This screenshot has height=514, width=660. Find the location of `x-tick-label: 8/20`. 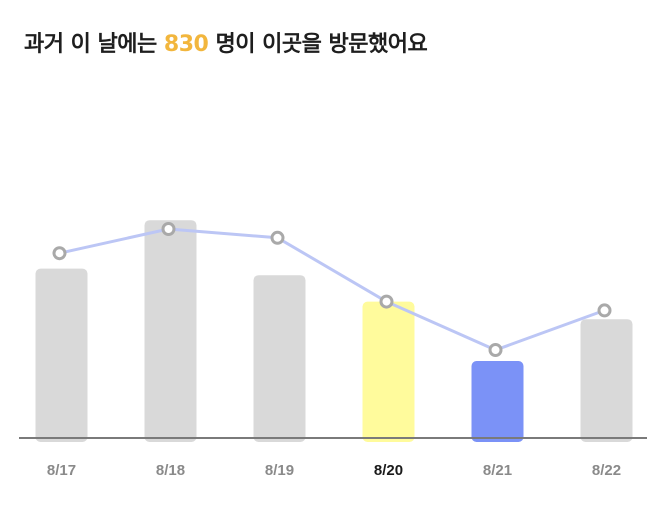

x-tick-label: 8/20 is located at coordinates (388, 470).